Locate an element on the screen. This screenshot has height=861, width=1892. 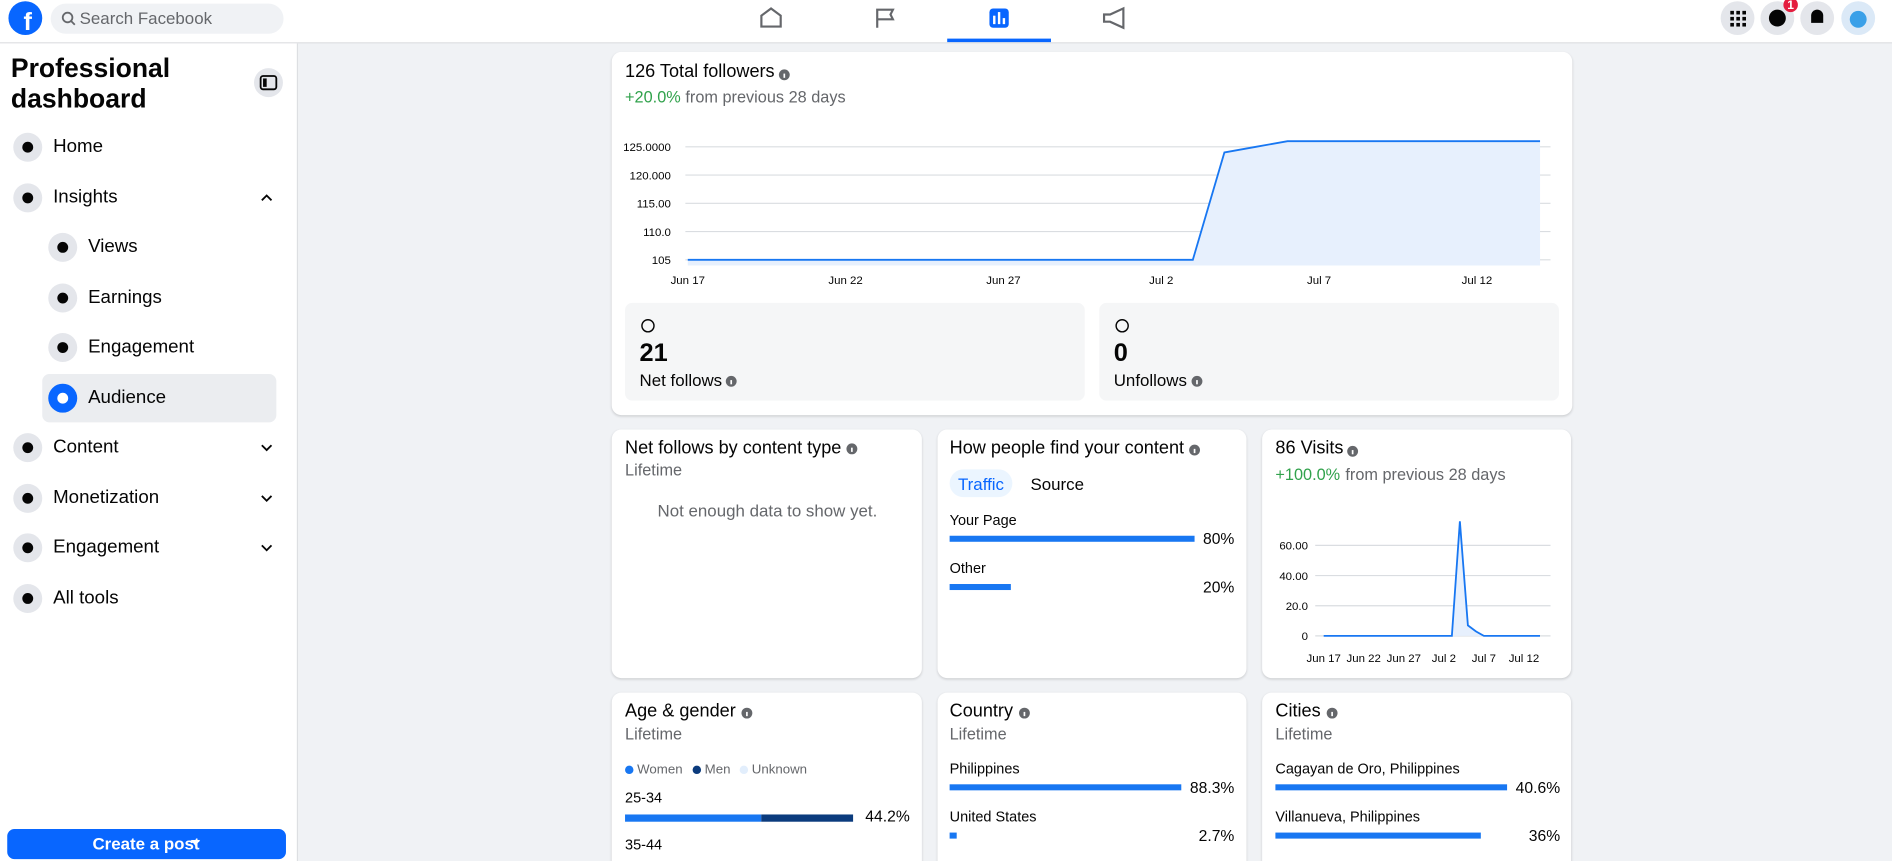
sidebar-toggle is located at coordinates (268, 83).